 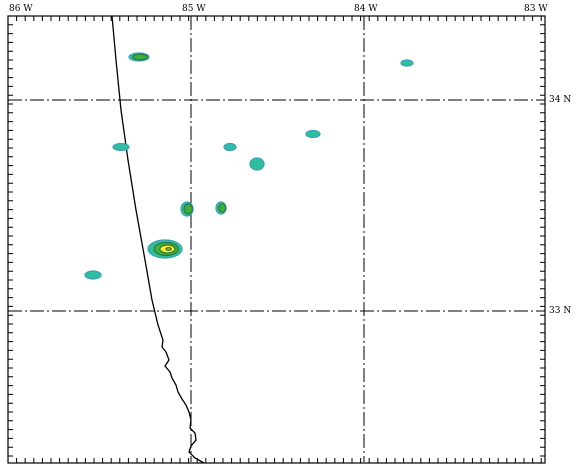 I want to click on lon-label-84w: 84 W, so click(x=366, y=9).